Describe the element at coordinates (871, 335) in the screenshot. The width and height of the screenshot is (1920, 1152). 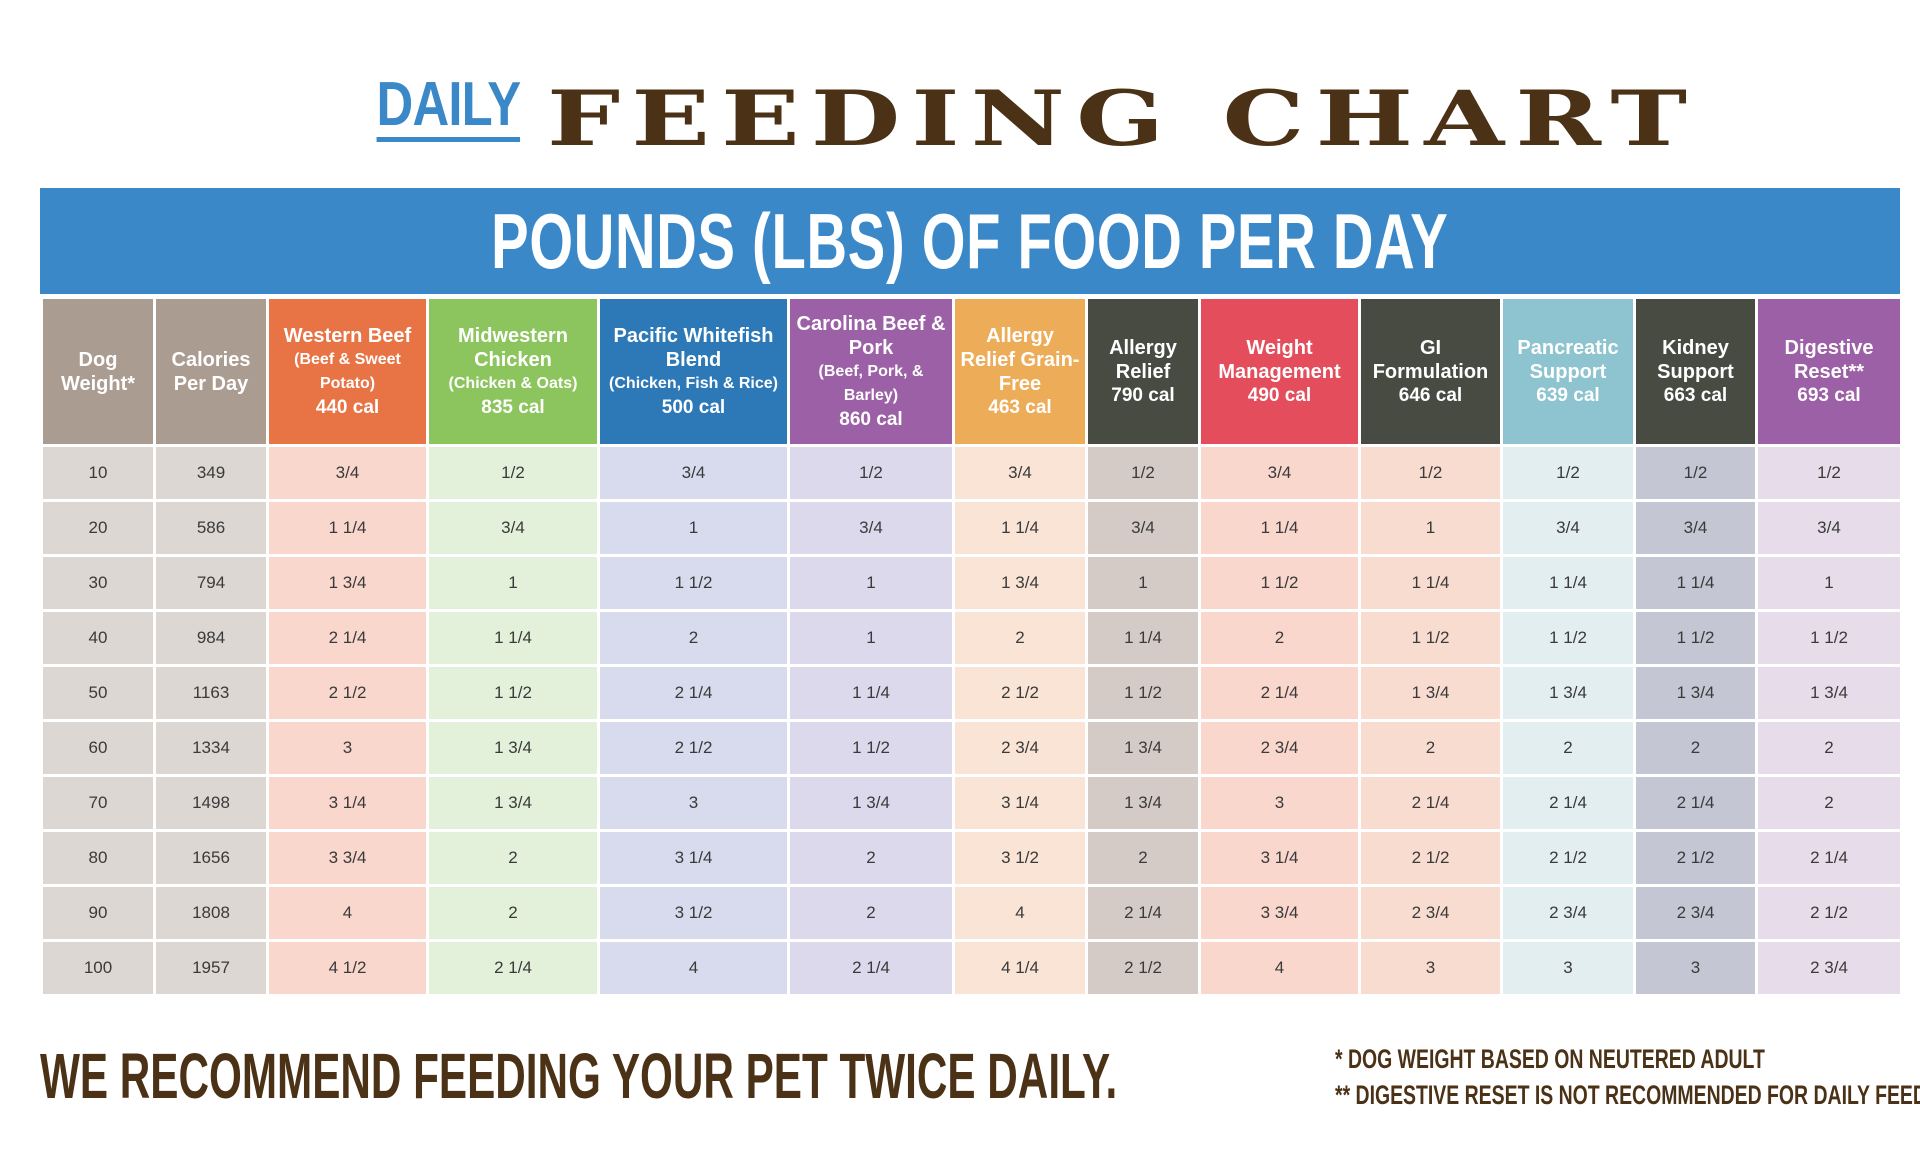
I see `column-name: Carolina Beef & Pork` at that location.